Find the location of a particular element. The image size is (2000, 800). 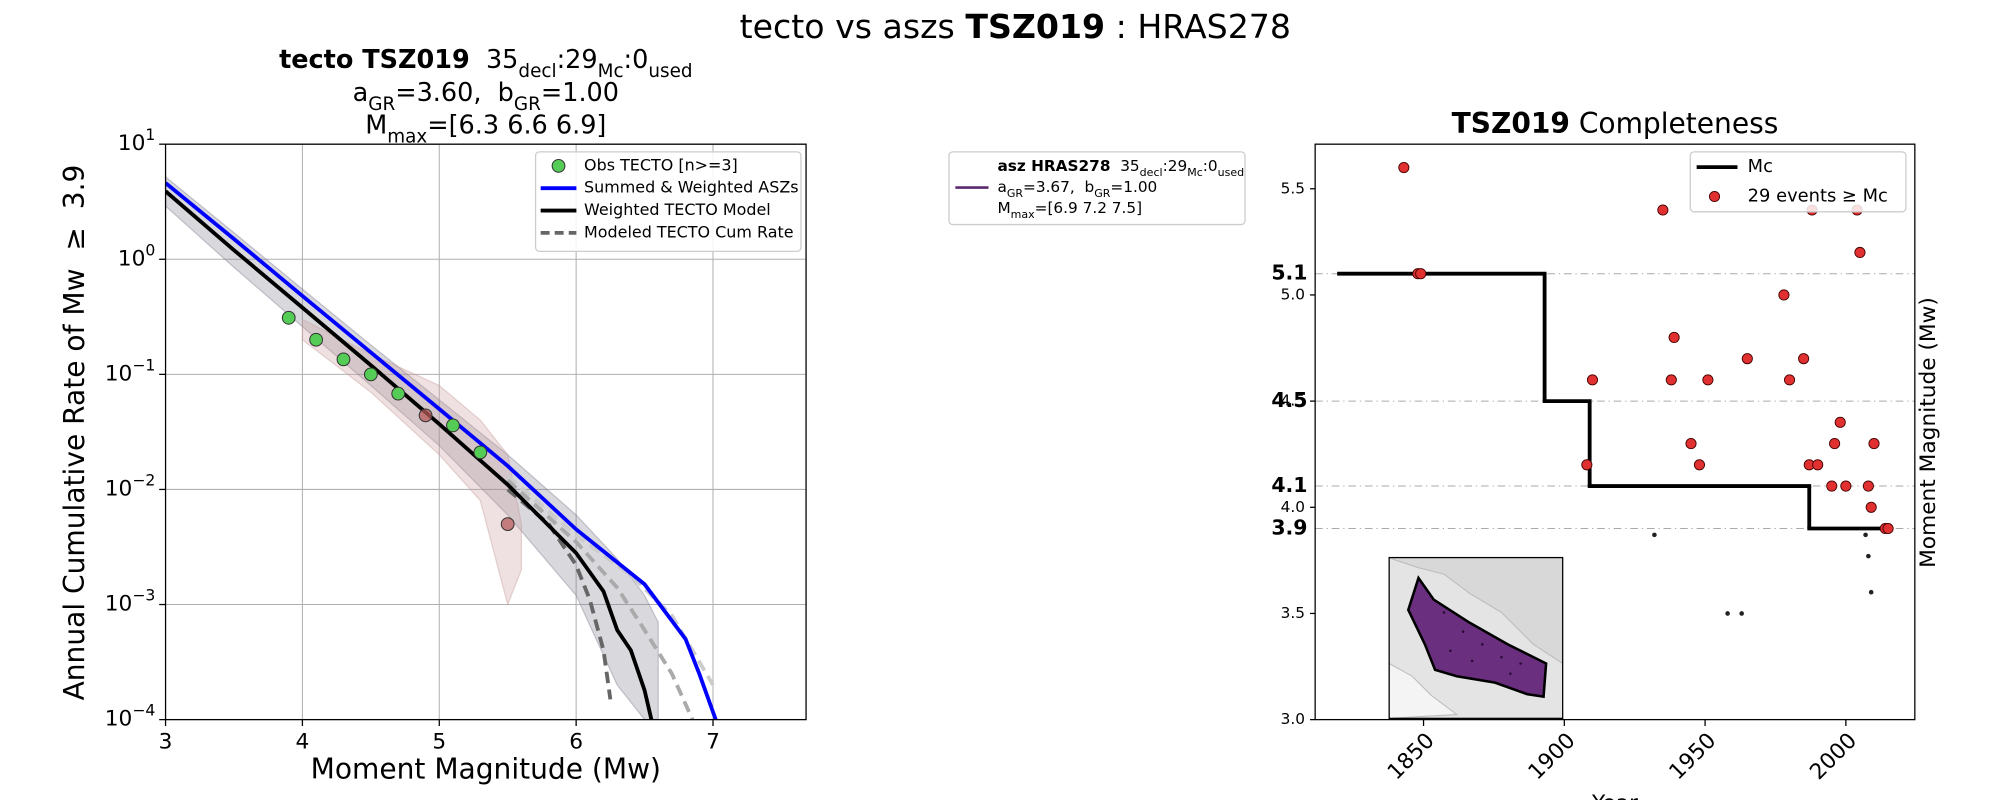

chart-title: aGR=3.60, bGR=1.00 is located at coordinates (486, 96).